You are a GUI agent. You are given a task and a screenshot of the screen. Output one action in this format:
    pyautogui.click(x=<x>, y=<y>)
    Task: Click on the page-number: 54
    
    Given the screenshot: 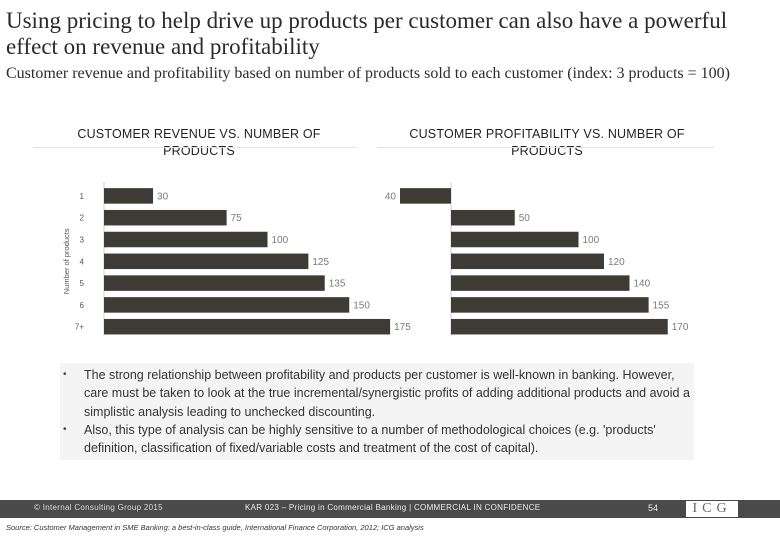 What is the action you would take?
    pyautogui.click(x=653, y=508)
    